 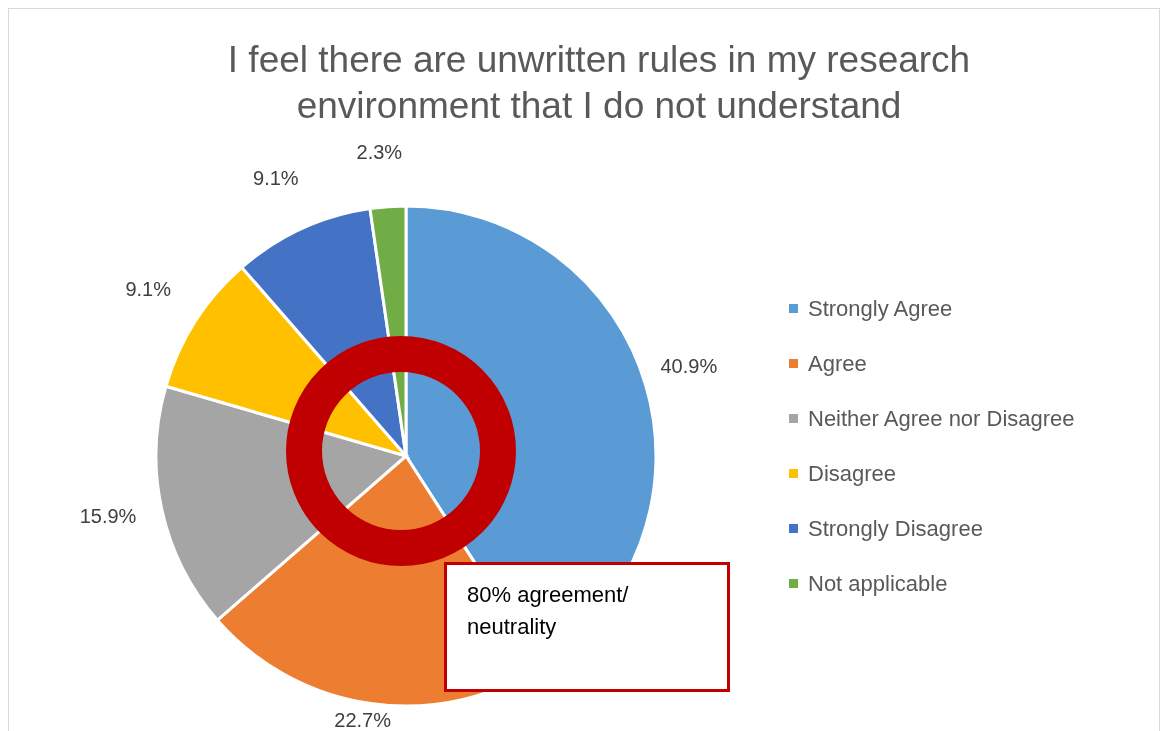 What do you see at coordinates (363, 720) in the screenshot?
I see `data-label: 22.7%` at bounding box center [363, 720].